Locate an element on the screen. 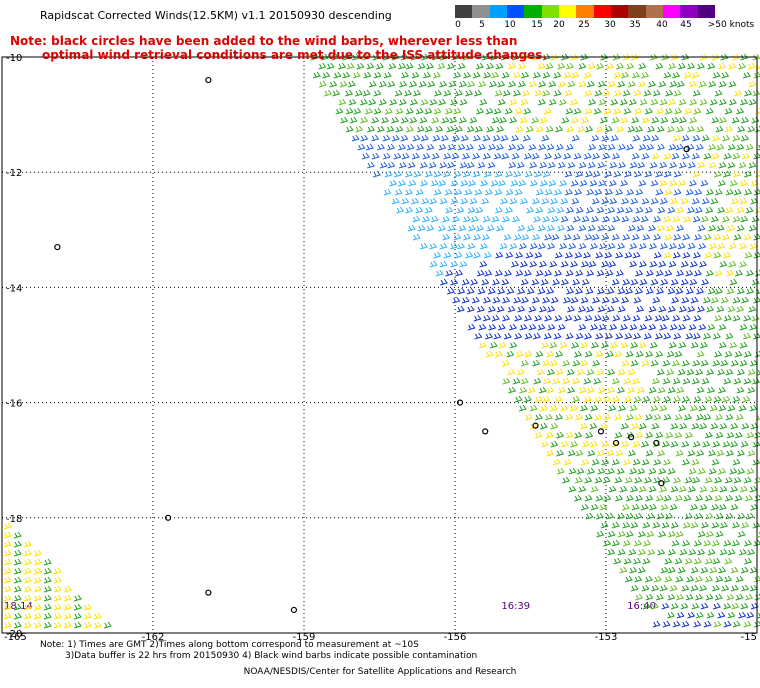 The height and width of the screenshot is (688, 760). colorbar-label: 25 is located at coordinates (584, 25).